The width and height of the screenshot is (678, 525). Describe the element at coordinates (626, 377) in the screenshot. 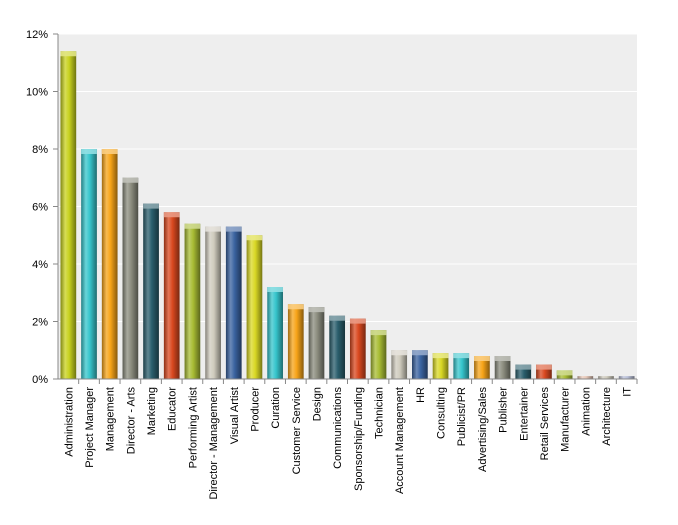

I see `bar-it` at that location.